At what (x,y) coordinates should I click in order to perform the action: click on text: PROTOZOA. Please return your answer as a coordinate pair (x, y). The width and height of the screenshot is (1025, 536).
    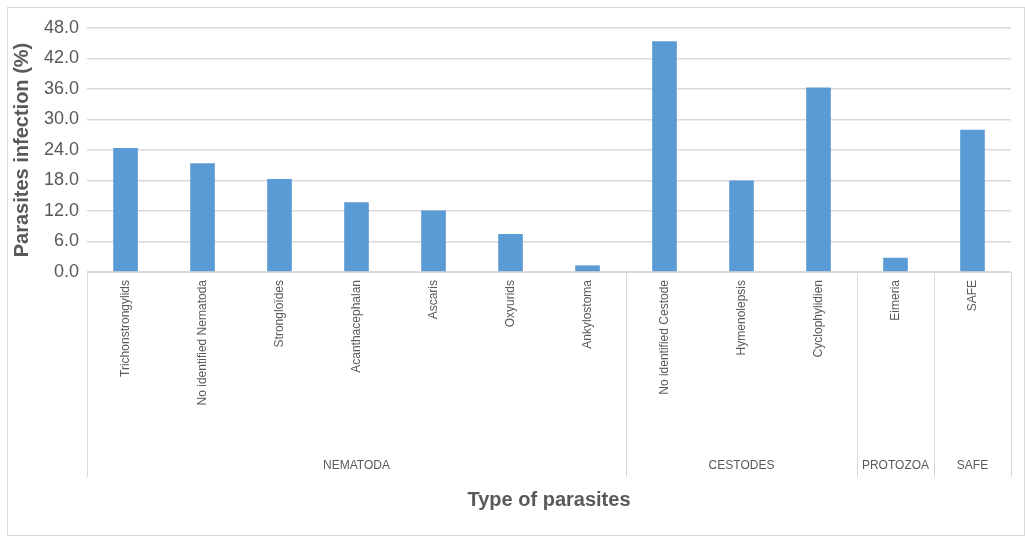
    Looking at the image, I should click on (895, 465).